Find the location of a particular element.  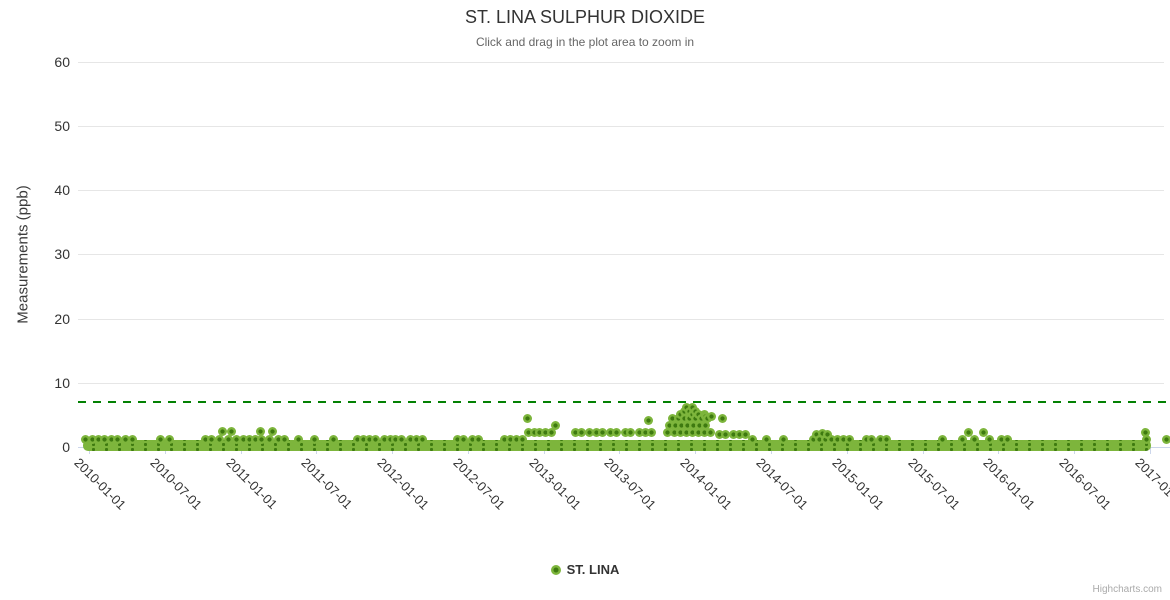

legend-item-st-lina: ST. LINA is located at coordinates (585, 569).